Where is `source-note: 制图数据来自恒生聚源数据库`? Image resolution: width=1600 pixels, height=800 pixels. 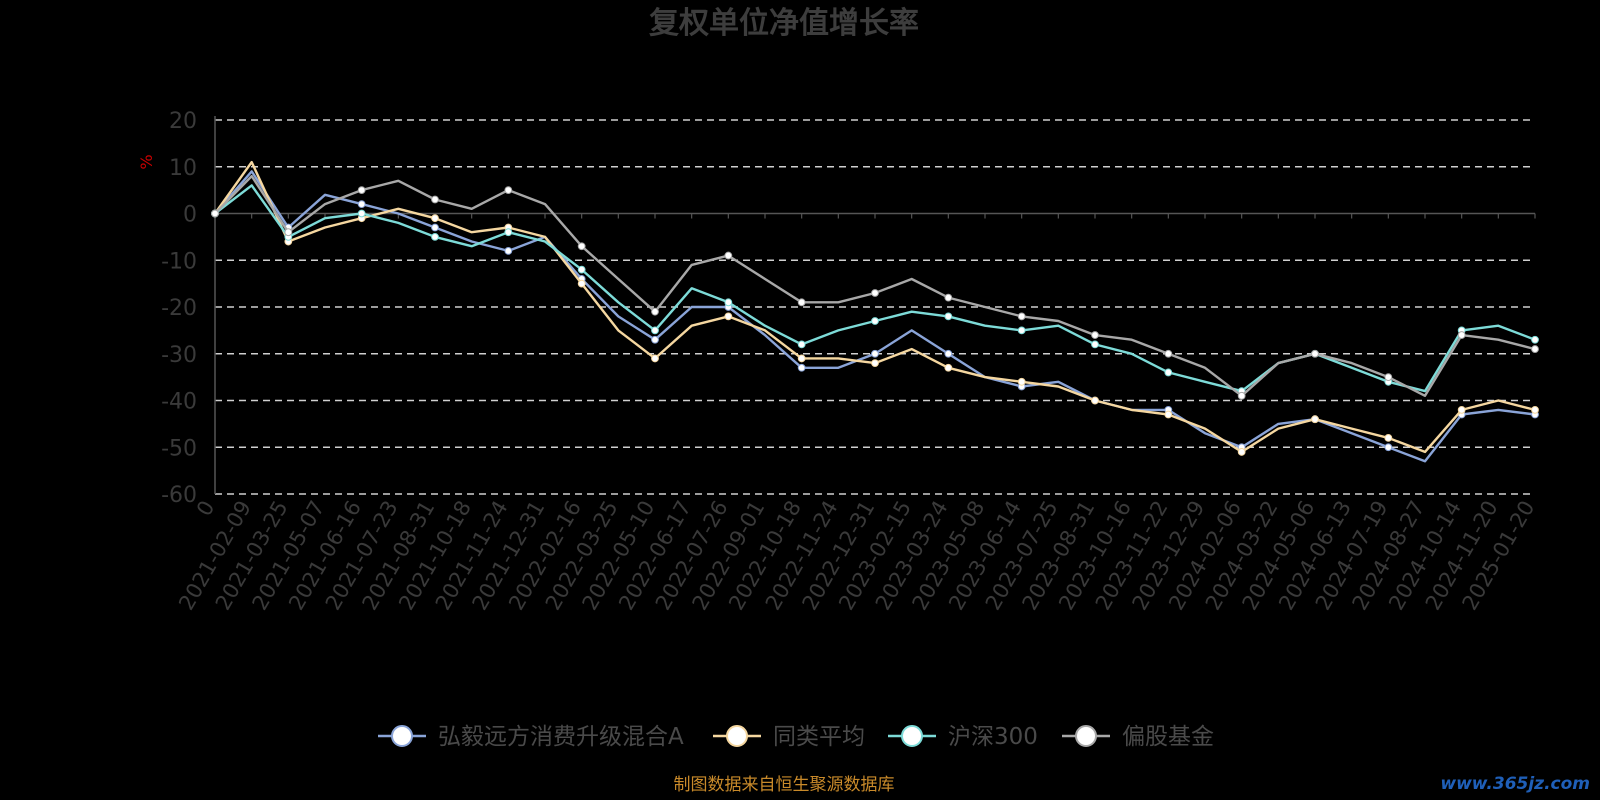 source-note: 制图数据来自恒生聚源数据库 is located at coordinates (784, 785).